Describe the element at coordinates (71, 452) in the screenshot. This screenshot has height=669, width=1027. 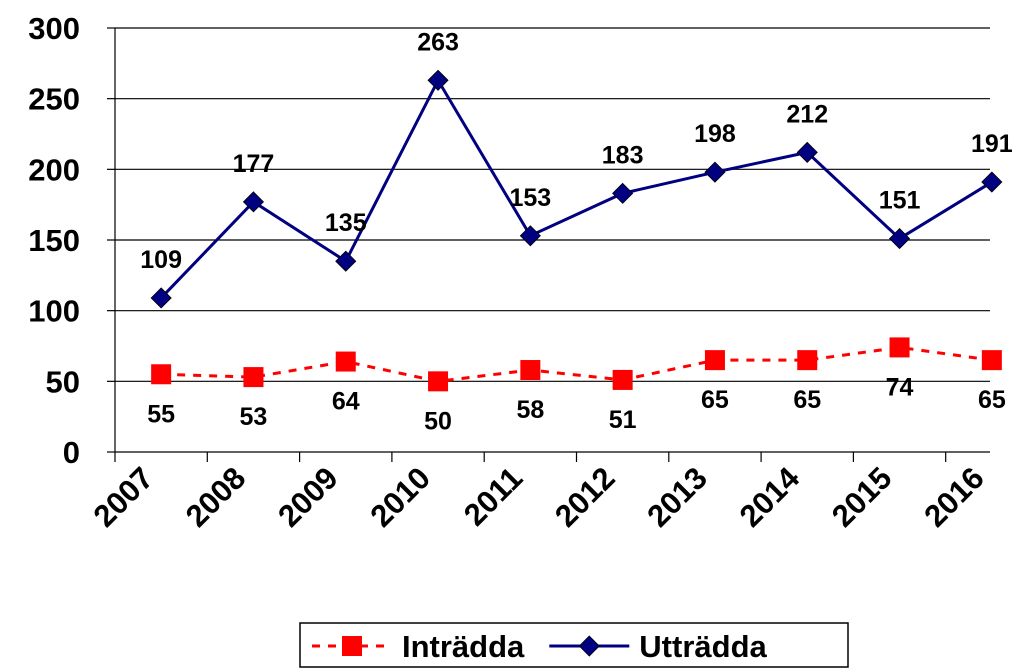
I see `y-tick-label: 0` at that location.